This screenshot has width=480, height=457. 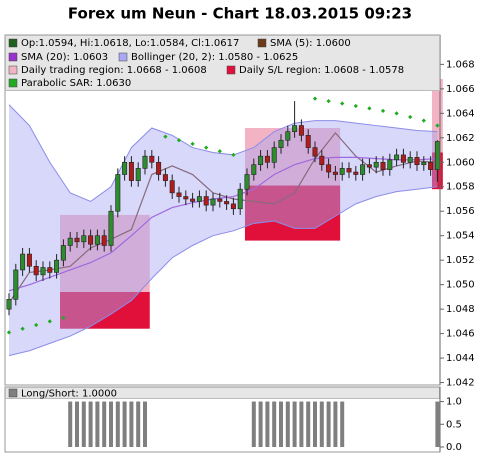 I want to click on legend-label: Bollinger (20, 2): 1.0580 - 1.0625, so click(x=214, y=57).